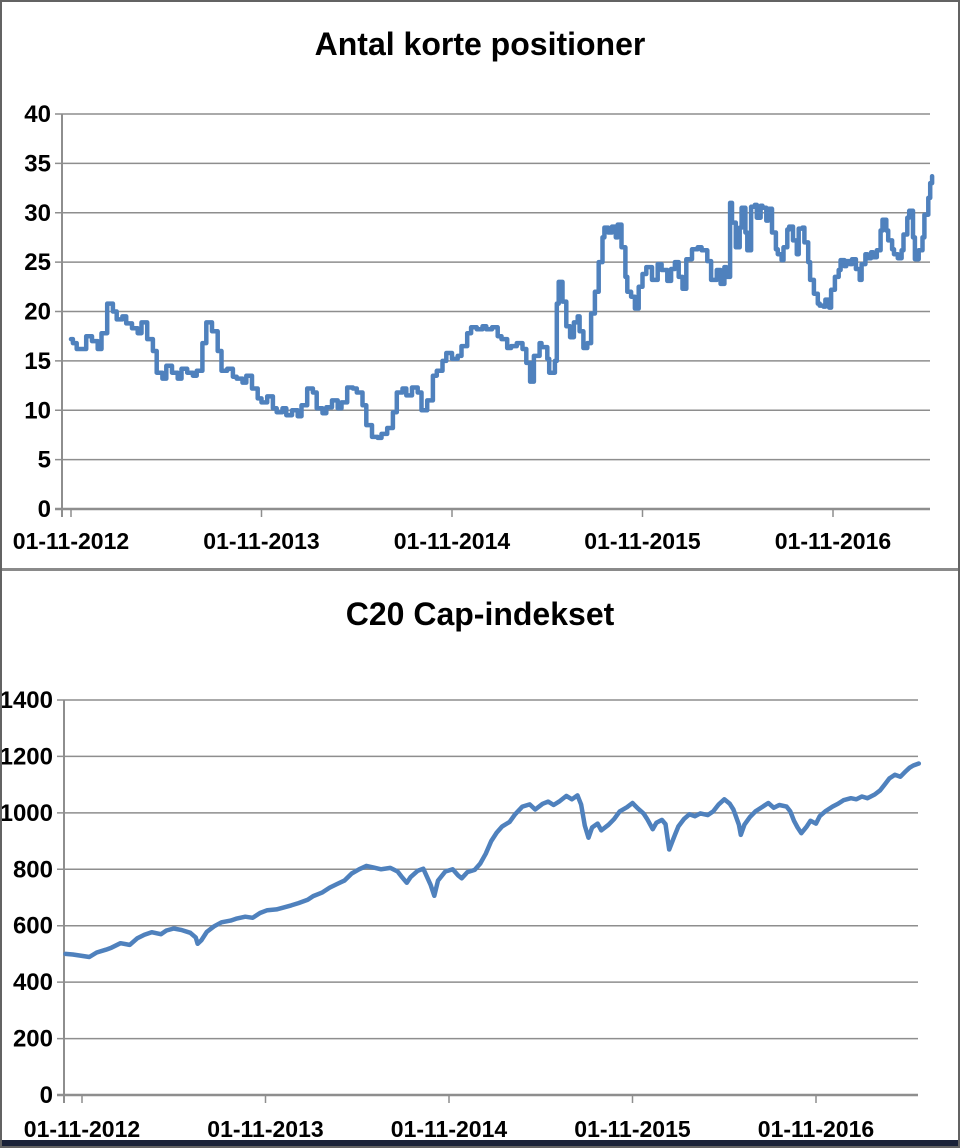 Image resolution: width=960 pixels, height=1148 pixels. I want to click on y-tick-label: 800, so click(33, 869).